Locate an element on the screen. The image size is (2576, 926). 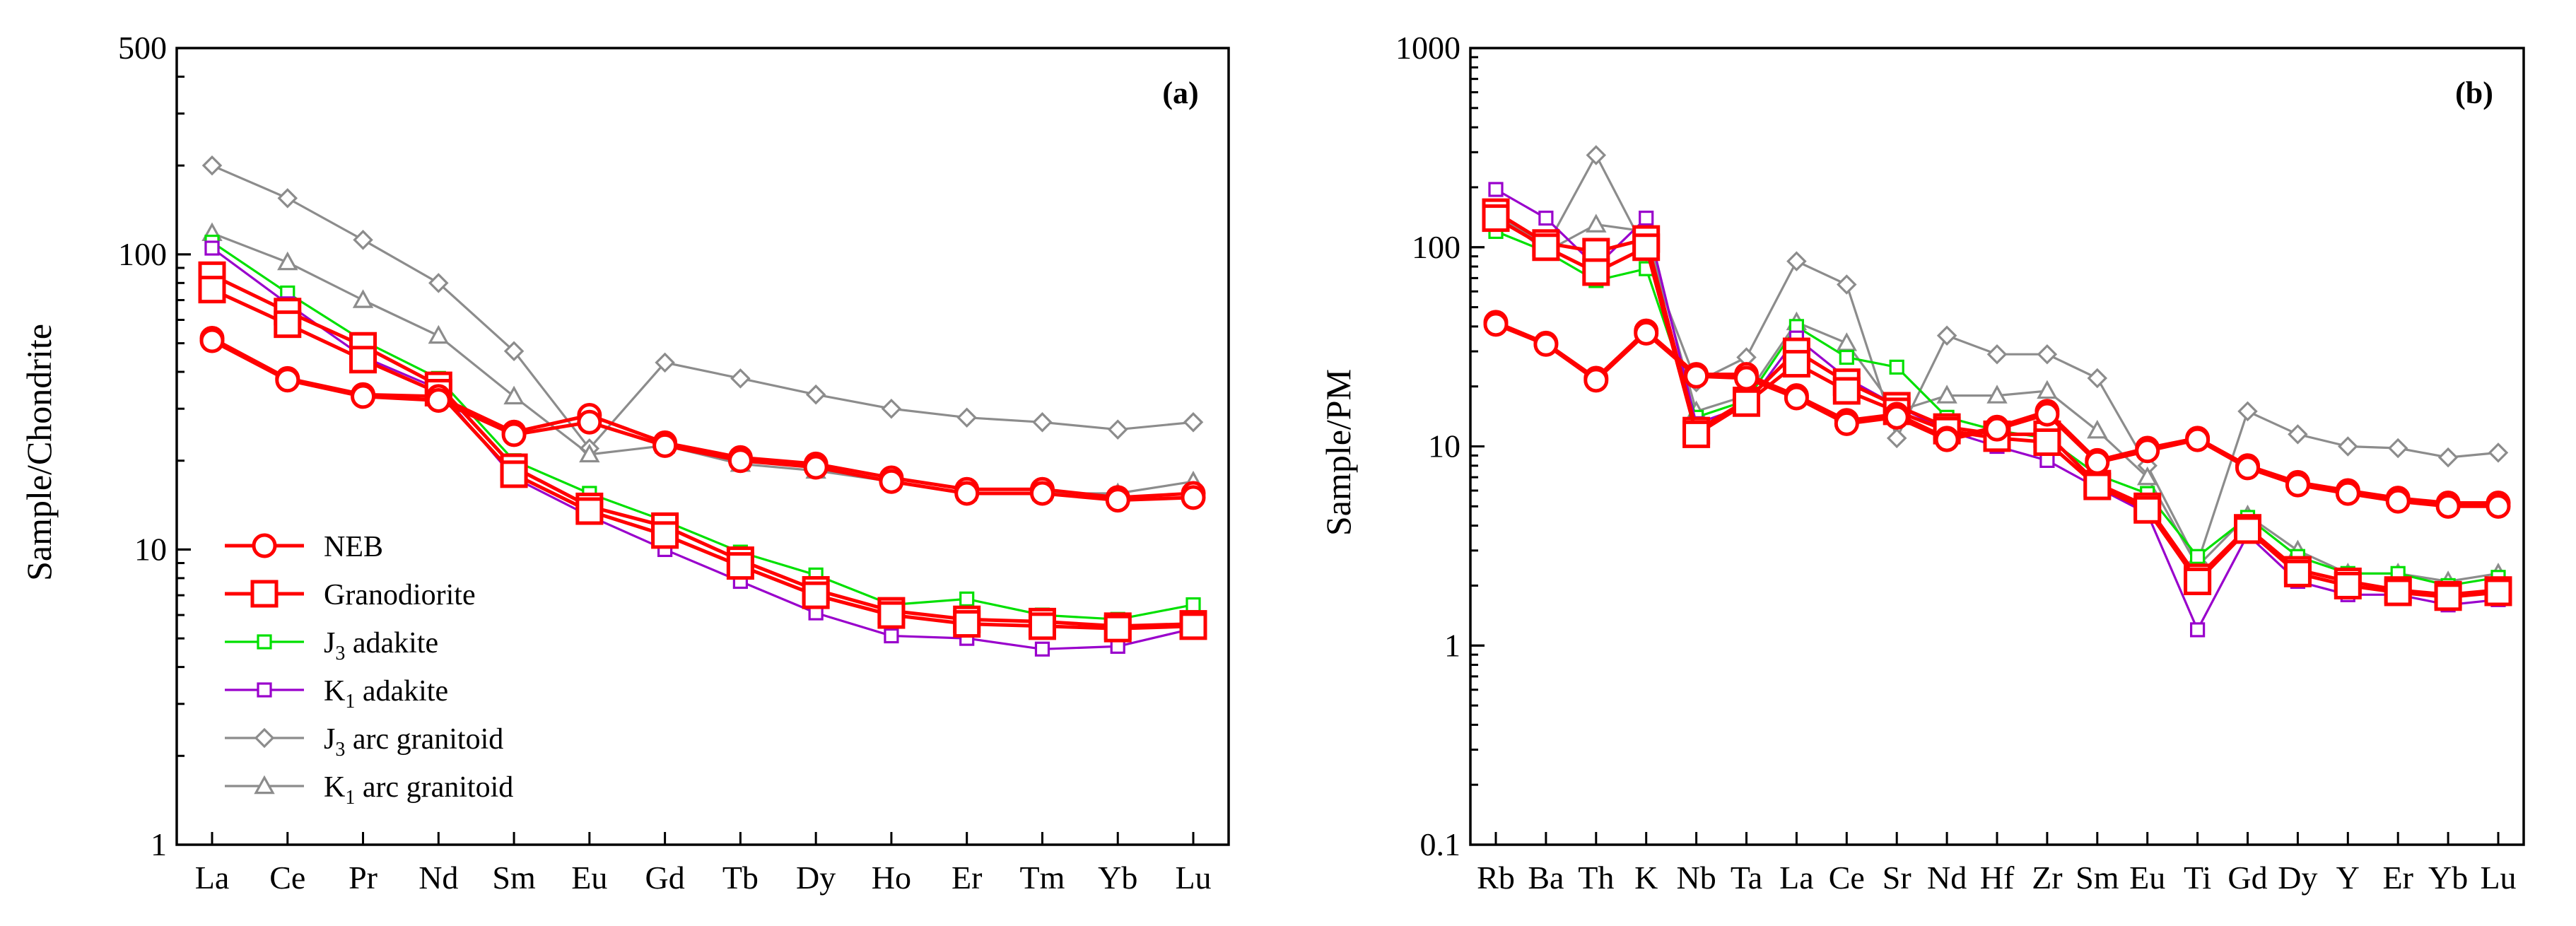
series-neb is located at coordinates (1997, 416).